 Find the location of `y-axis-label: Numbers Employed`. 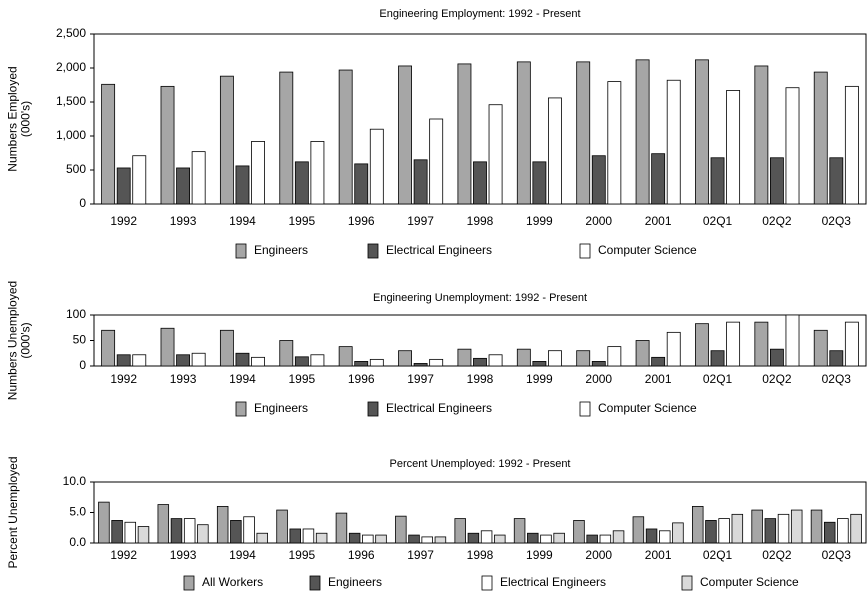

y-axis-label: Numbers Employed is located at coordinates (13, 118).